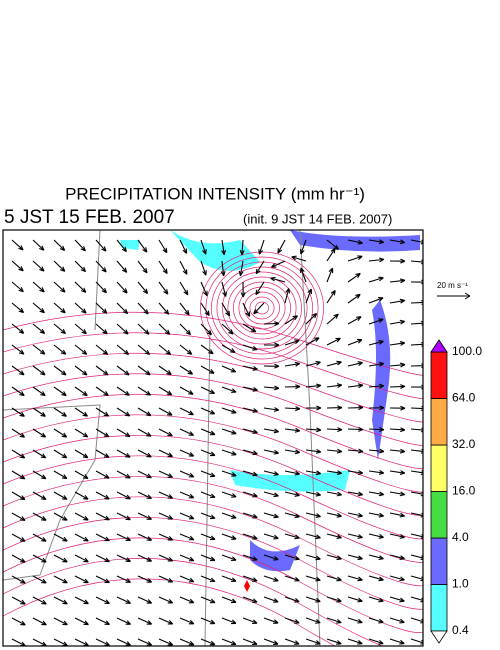  I want to click on colorbar-under, so click(439, 637).